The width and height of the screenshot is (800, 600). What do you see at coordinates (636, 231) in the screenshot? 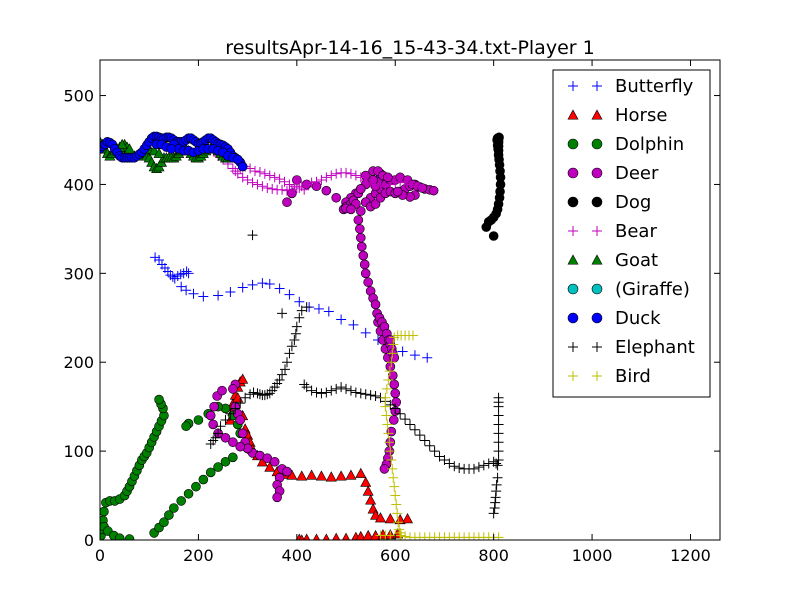
I see `legend-label: Bear` at bounding box center [636, 231].